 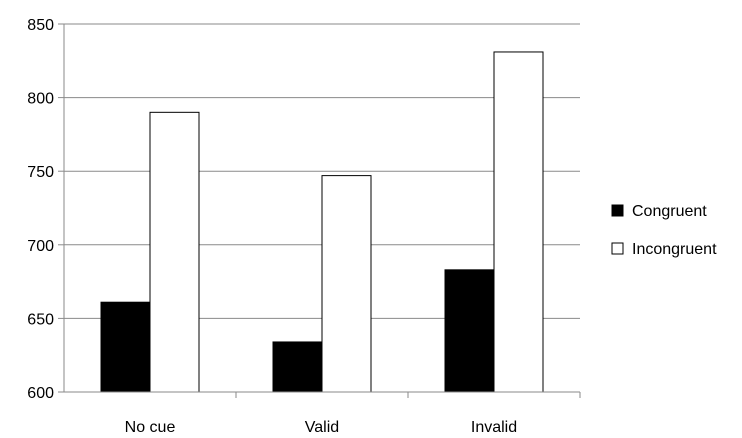 I want to click on y-tick-label: 650, so click(x=40, y=319).